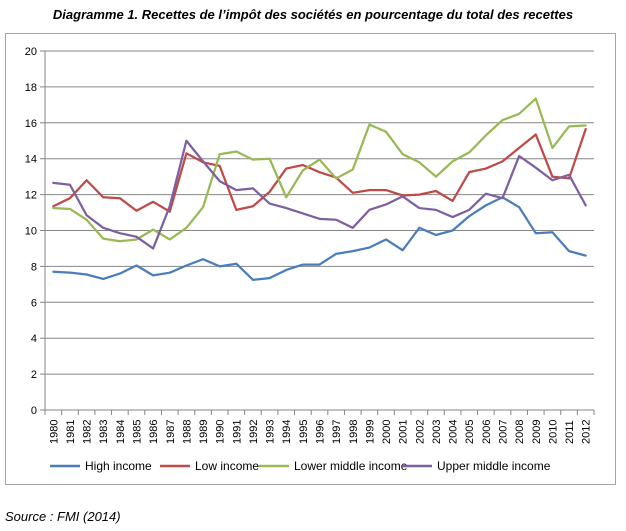 The image size is (626, 531). What do you see at coordinates (587, 432) in the screenshot?
I see `x-tick-label: 2012` at bounding box center [587, 432].